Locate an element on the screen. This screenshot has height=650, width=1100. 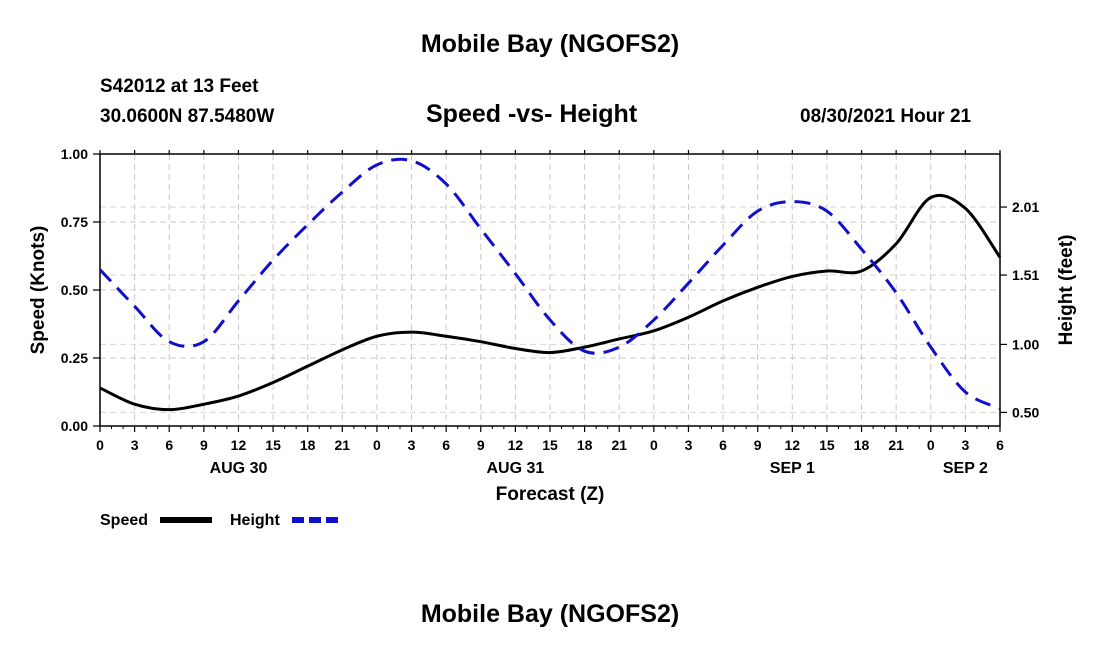
coordinates-label: 30.0600N 87.5480W is located at coordinates (187, 116).